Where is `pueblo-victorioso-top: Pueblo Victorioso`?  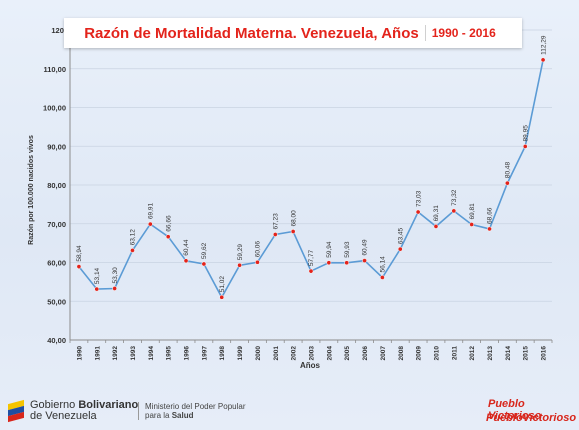
pueblo-victorioso-top: Pueblo Victorioso is located at coordinates (515, 410).